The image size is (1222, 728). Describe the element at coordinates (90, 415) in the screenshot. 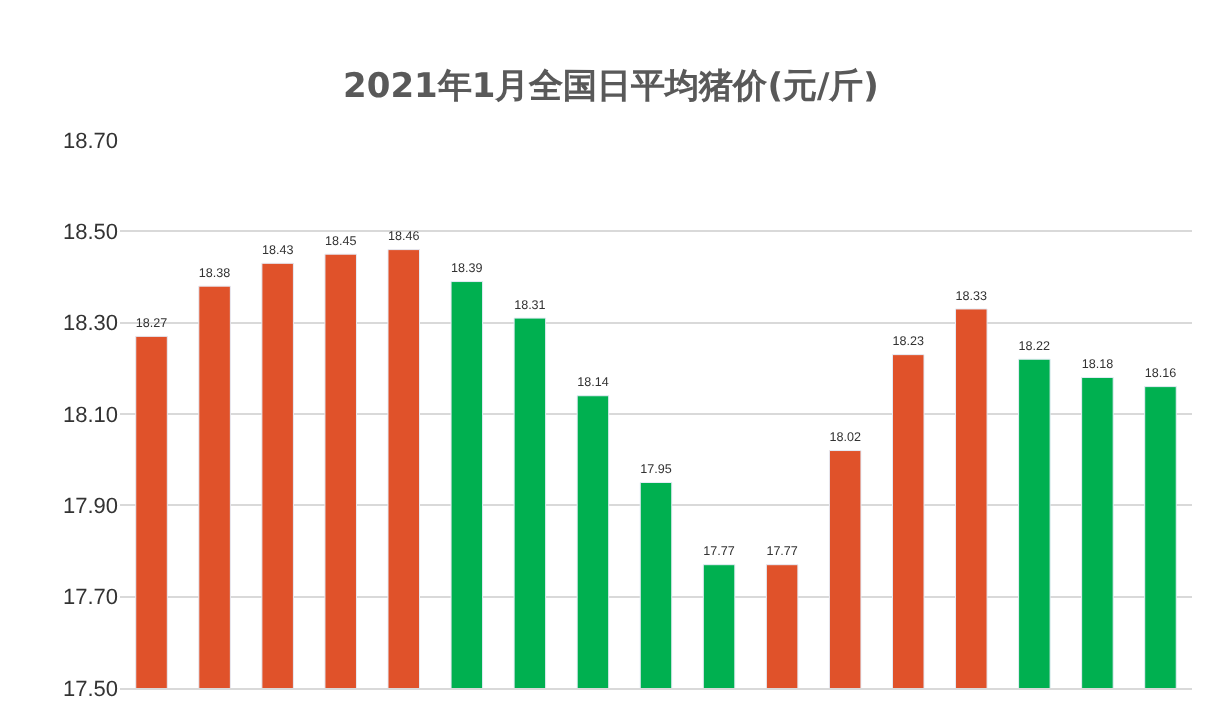

I see `y-tick-label: 18.10` at that location.